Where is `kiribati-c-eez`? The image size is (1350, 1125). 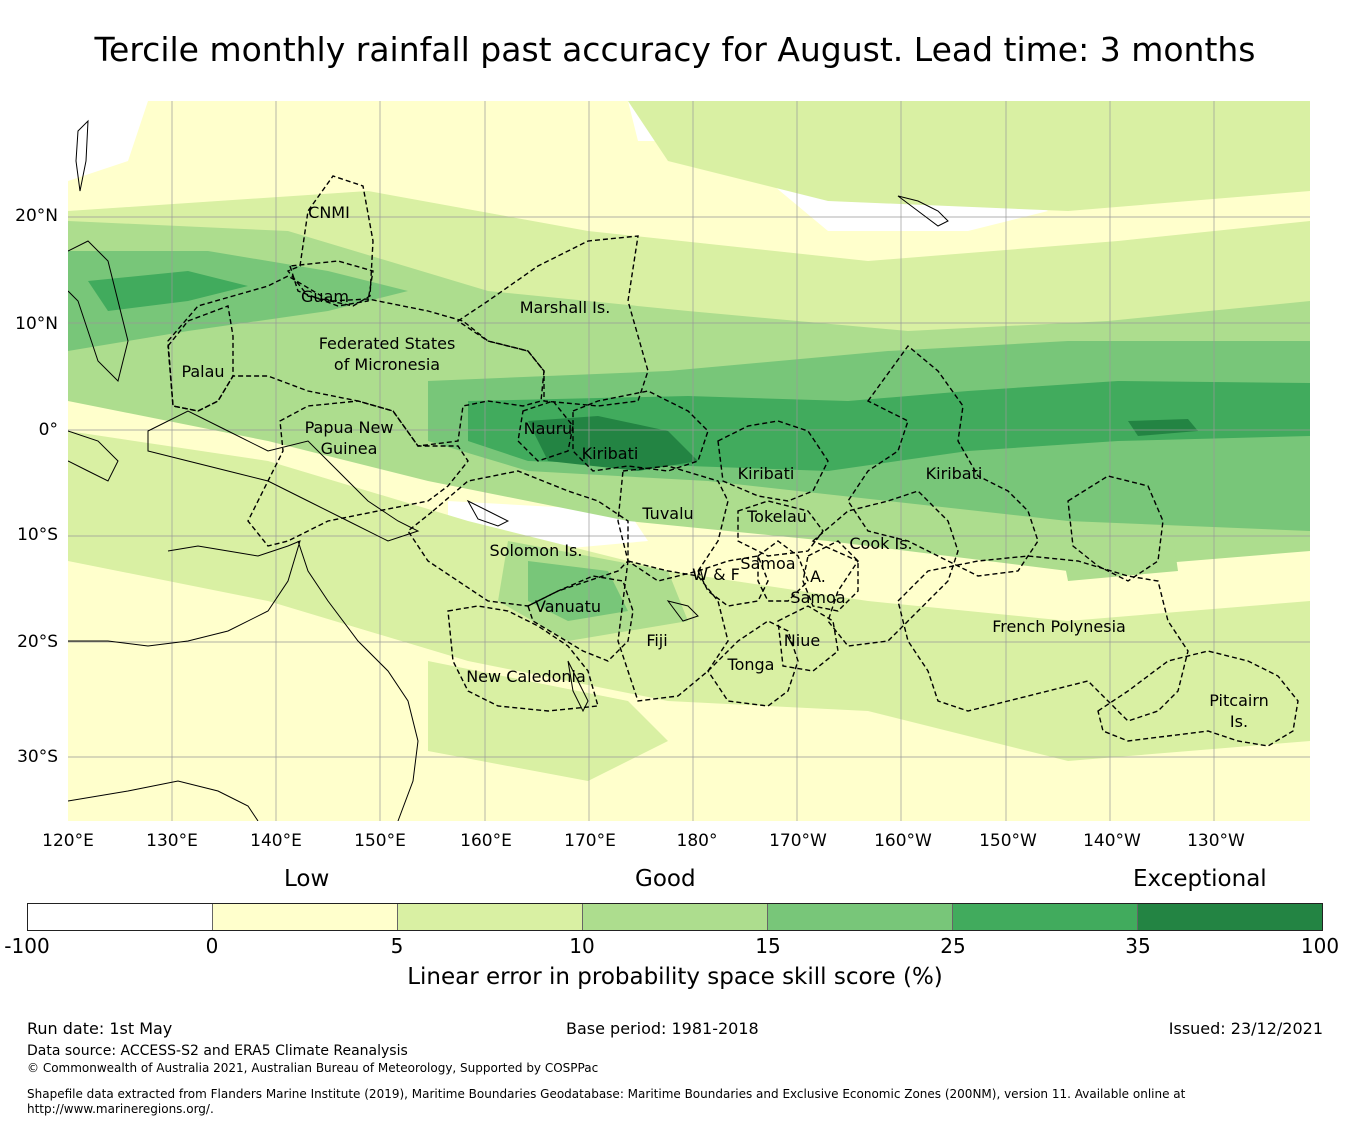
kiribati-c-eez is located at coordinates (773, 461).